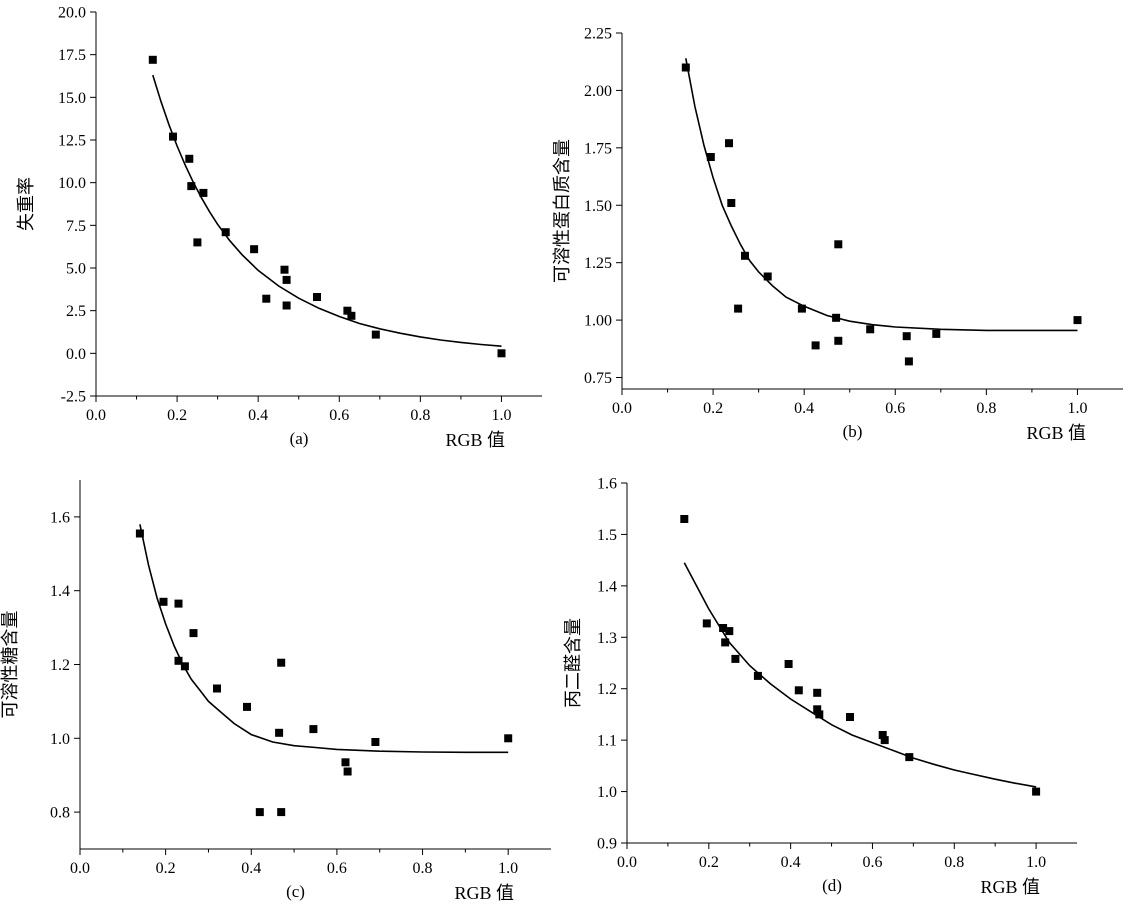 Image resolution: width=1134 pixels, height=907 pixels. Describe the element at coordinates (295, 891) in the screenshot. I see `panel-label: (c)` at that location.